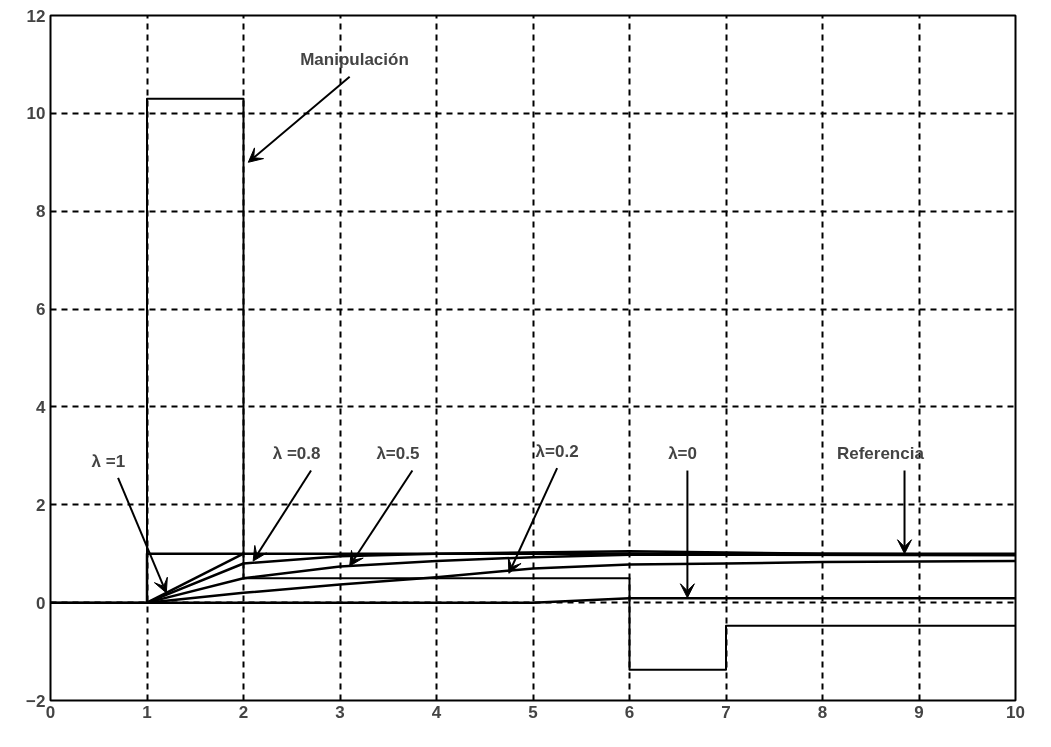 Image resolution: width=1051 pixels, height=747 pixels. I want to click on x-tick-label: 3, so click(340, 712).